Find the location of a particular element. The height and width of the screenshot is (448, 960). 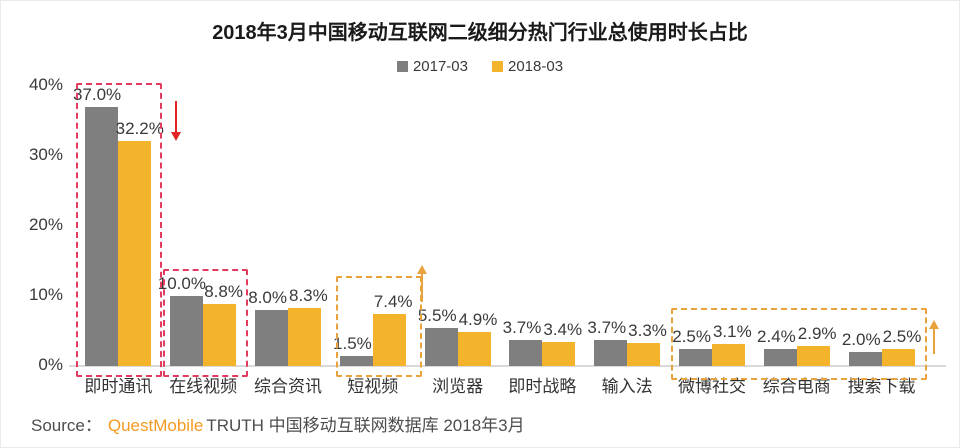

bar-wrap: 8.3% is located at coordinates (307, 326).